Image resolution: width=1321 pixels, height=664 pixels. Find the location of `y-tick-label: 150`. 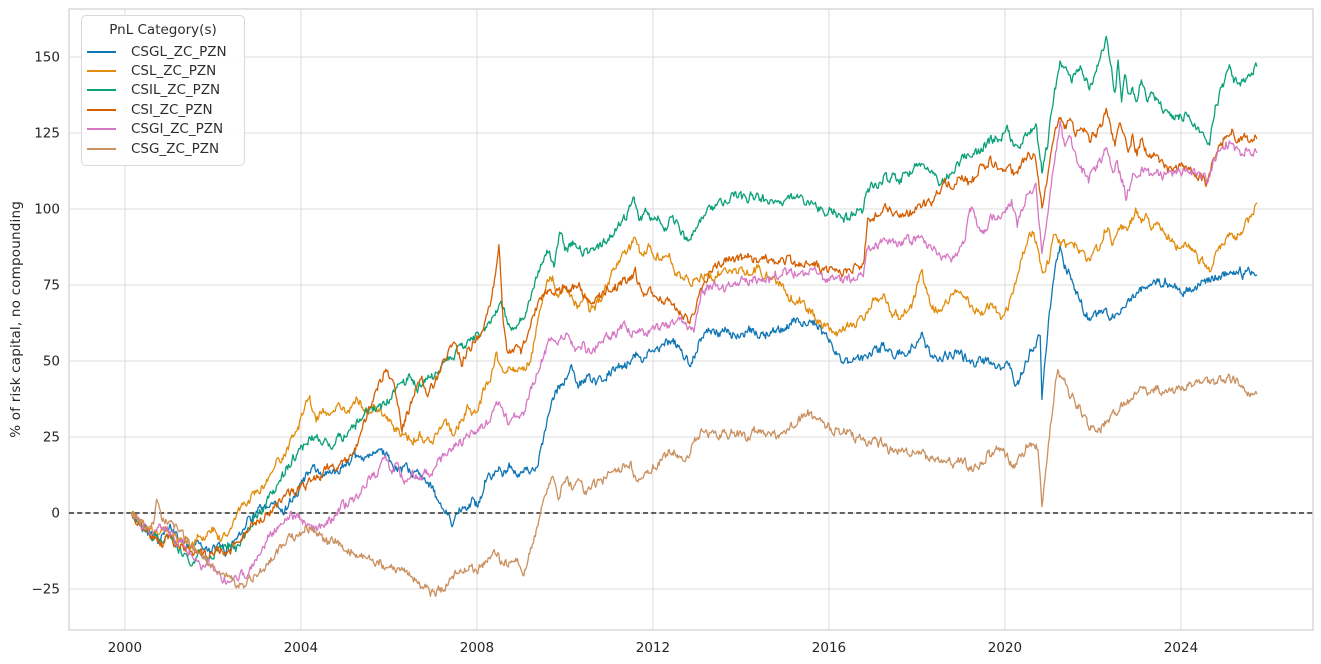

y-tick-label: 150 is located at coordinates (47, 58).